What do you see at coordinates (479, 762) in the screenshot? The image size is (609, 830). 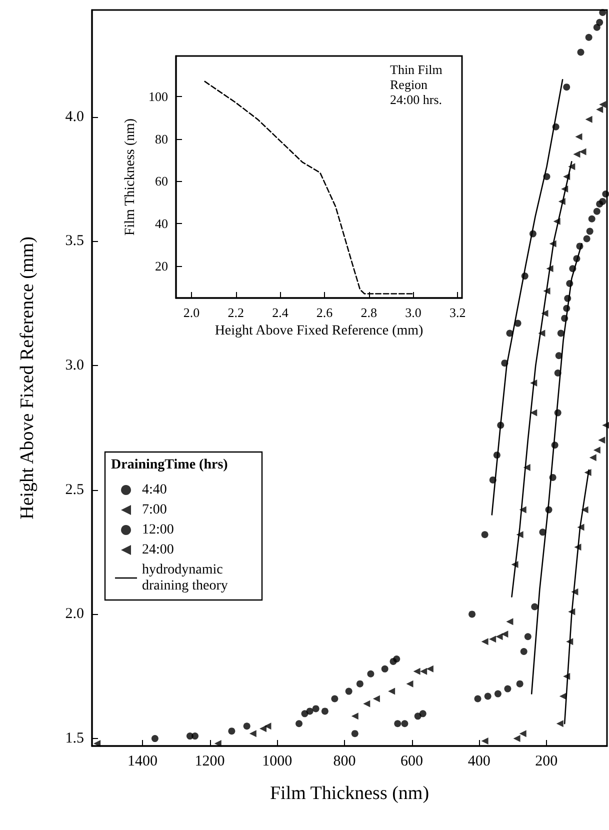 I see `x-tick-label: 400` at bounding box center [479, 762].